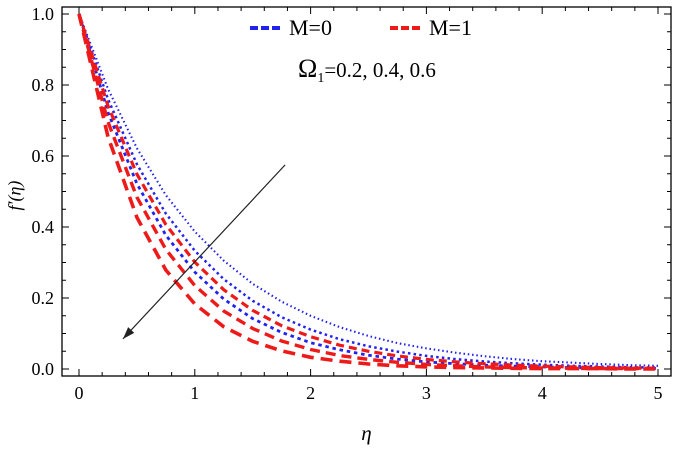 This screenshot has width=685, height=450. Describe the element at coordinates (194, 393) in the screenshot. I see `x-tick-label: 1` at that location.